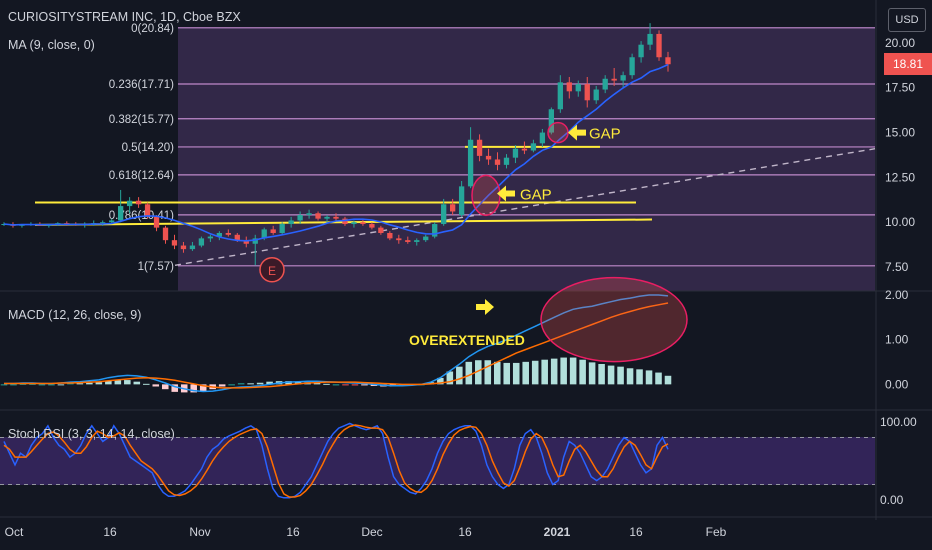 Image resolution: width=932 pixels, height=550 pixels. Describe the element at coordinates (898, 422) in the screenshot. I see `stoch-axis-tick: 100.00` at that location.